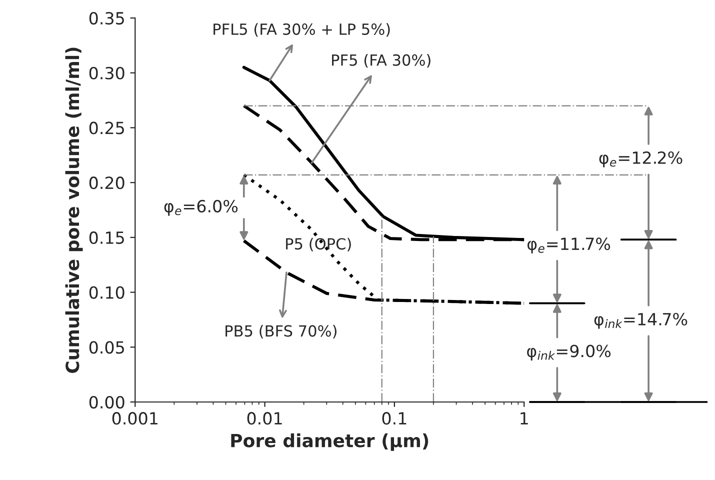 The image size is (715, 480). What do you see at coordinates (106, 73) in the screenshot?
I see `y-tick-label: 0.30` at bounding box center [106, 73].